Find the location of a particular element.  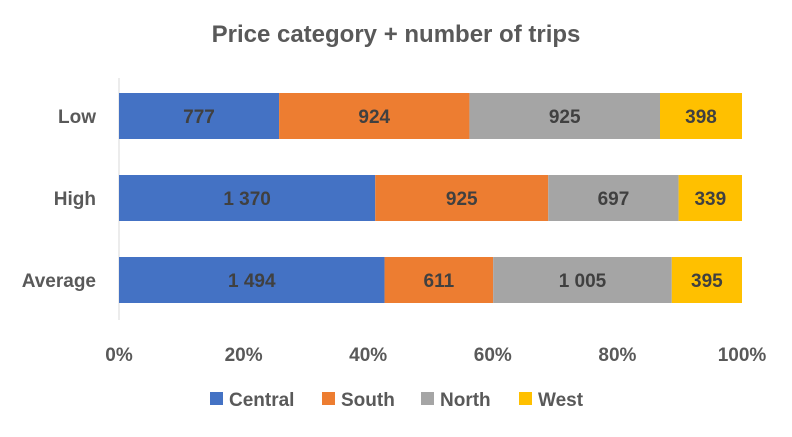

legend-swatch-west is located at coordinates (525, 398).